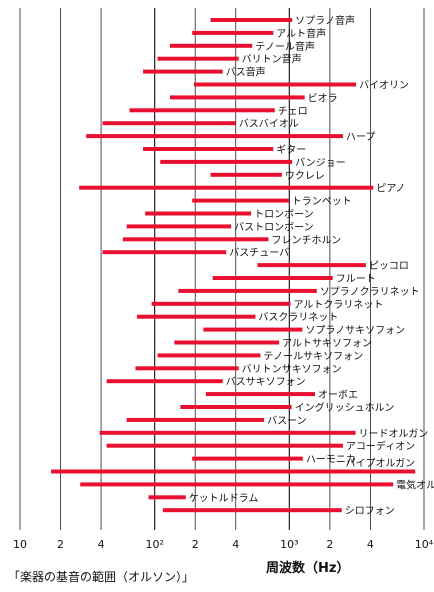 The image size is (434, 592). What do you see at coordinates (272, 59) in the screenshot?
I see `instrument-label: バリトン音声` at bounding box center [272, 59].